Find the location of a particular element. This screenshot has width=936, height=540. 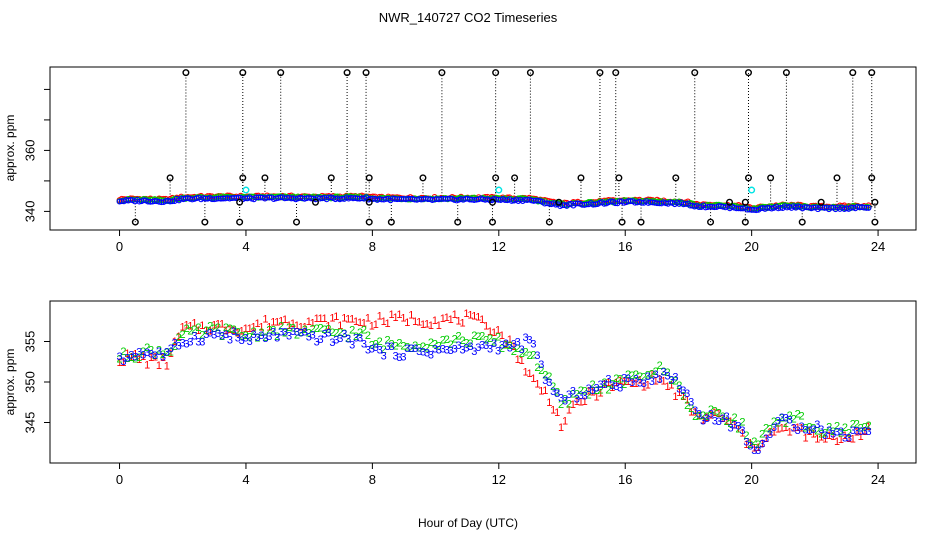

bottom-y-axis-label: approx. ppm is located at coordinates (10, 382).